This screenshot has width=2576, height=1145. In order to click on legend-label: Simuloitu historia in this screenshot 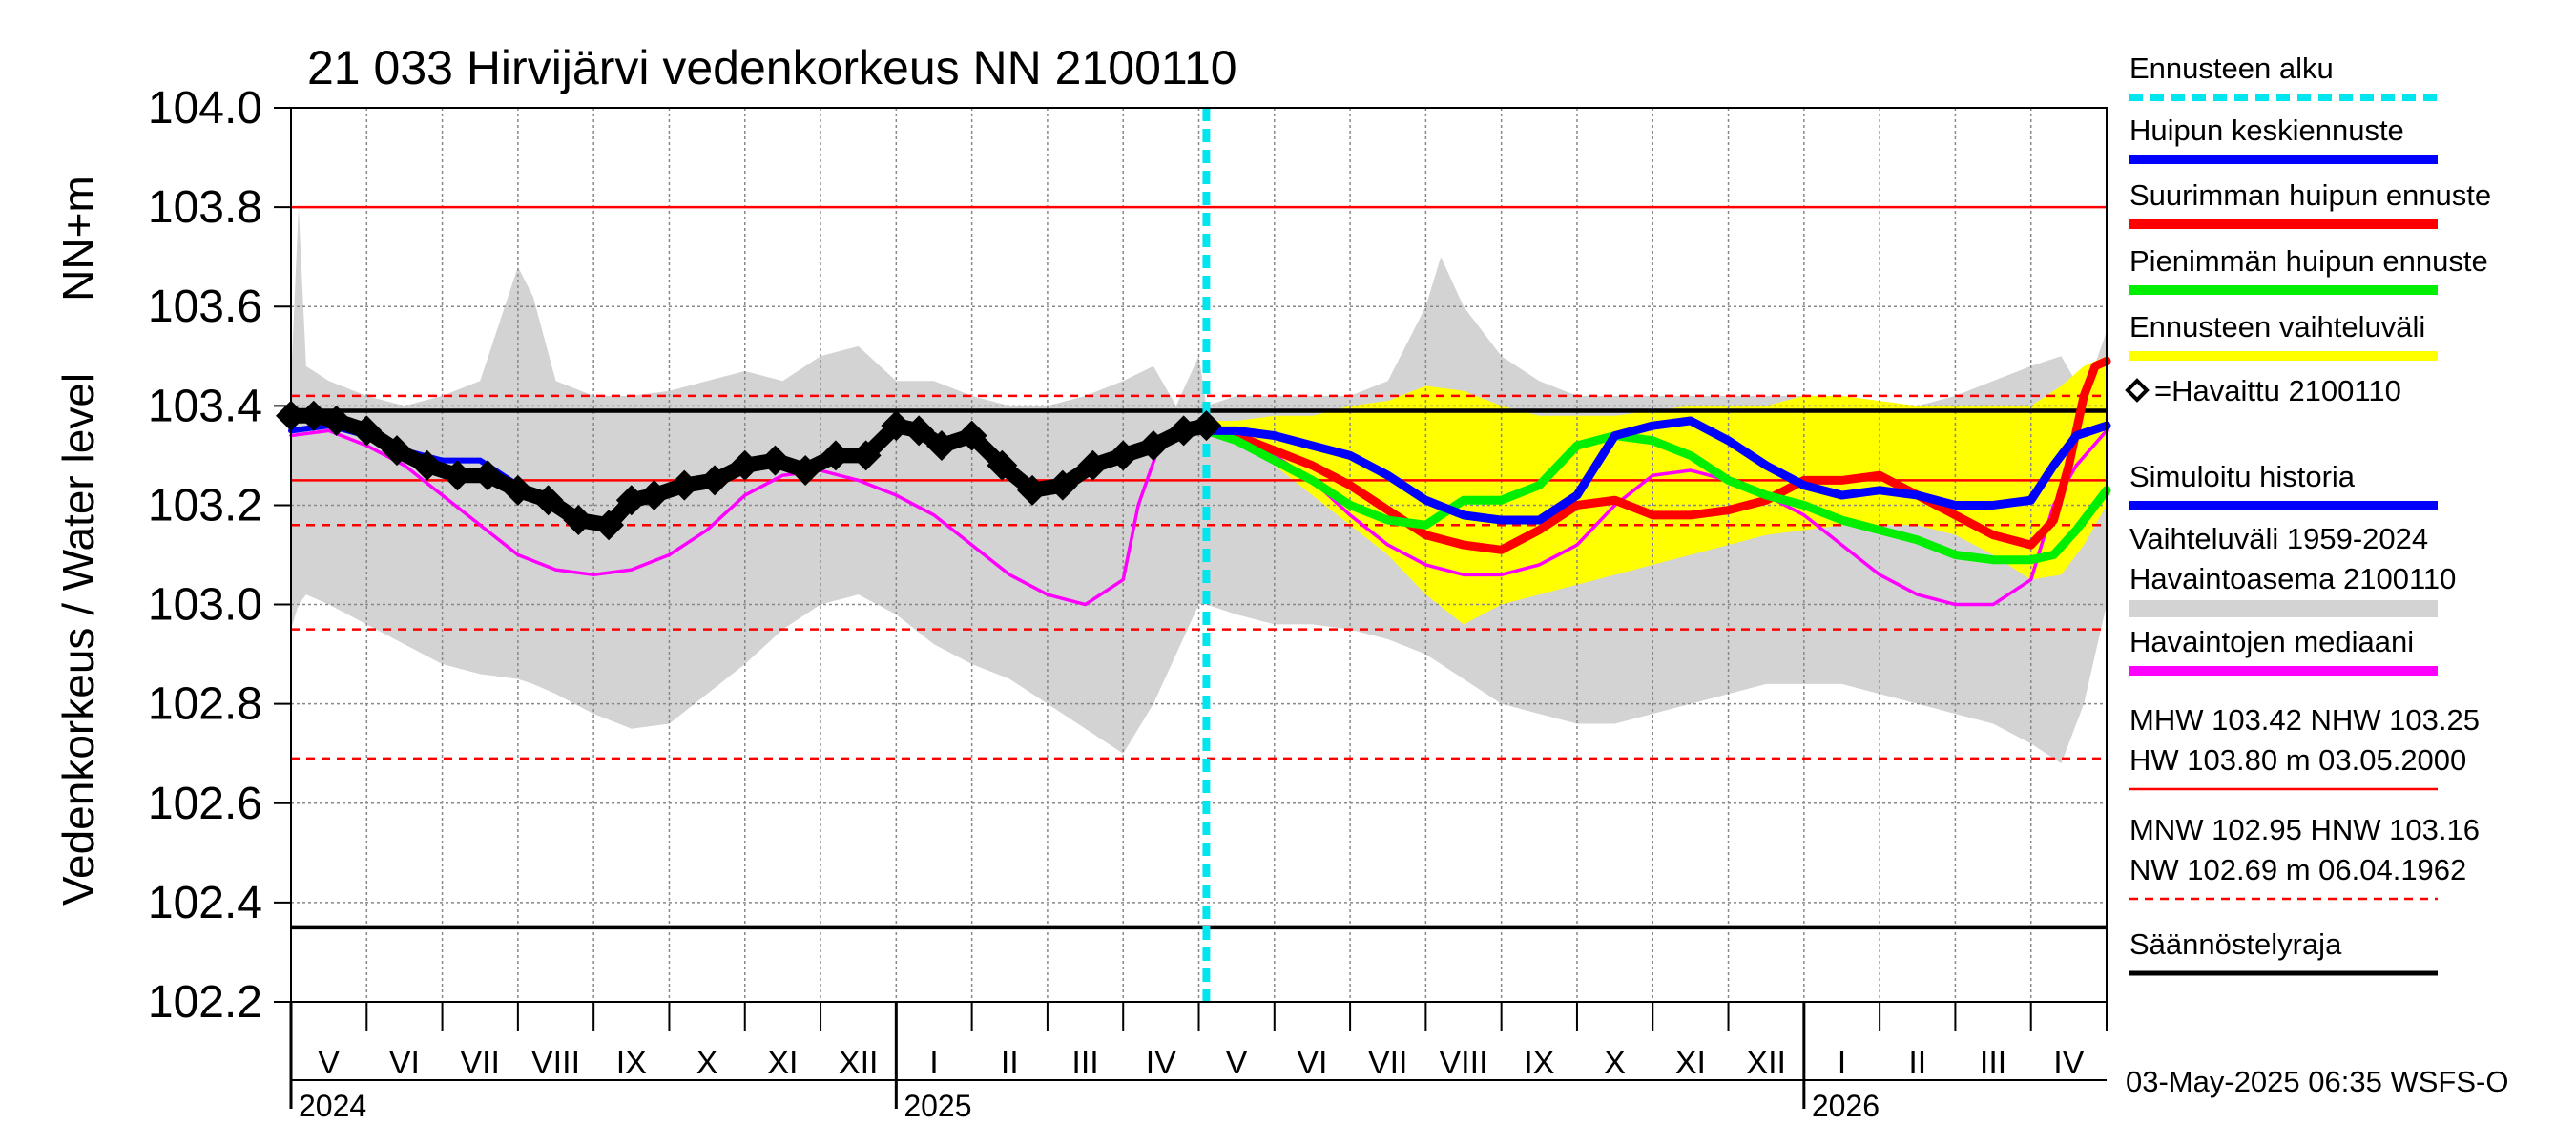, I will do `click(2242, 476)`.